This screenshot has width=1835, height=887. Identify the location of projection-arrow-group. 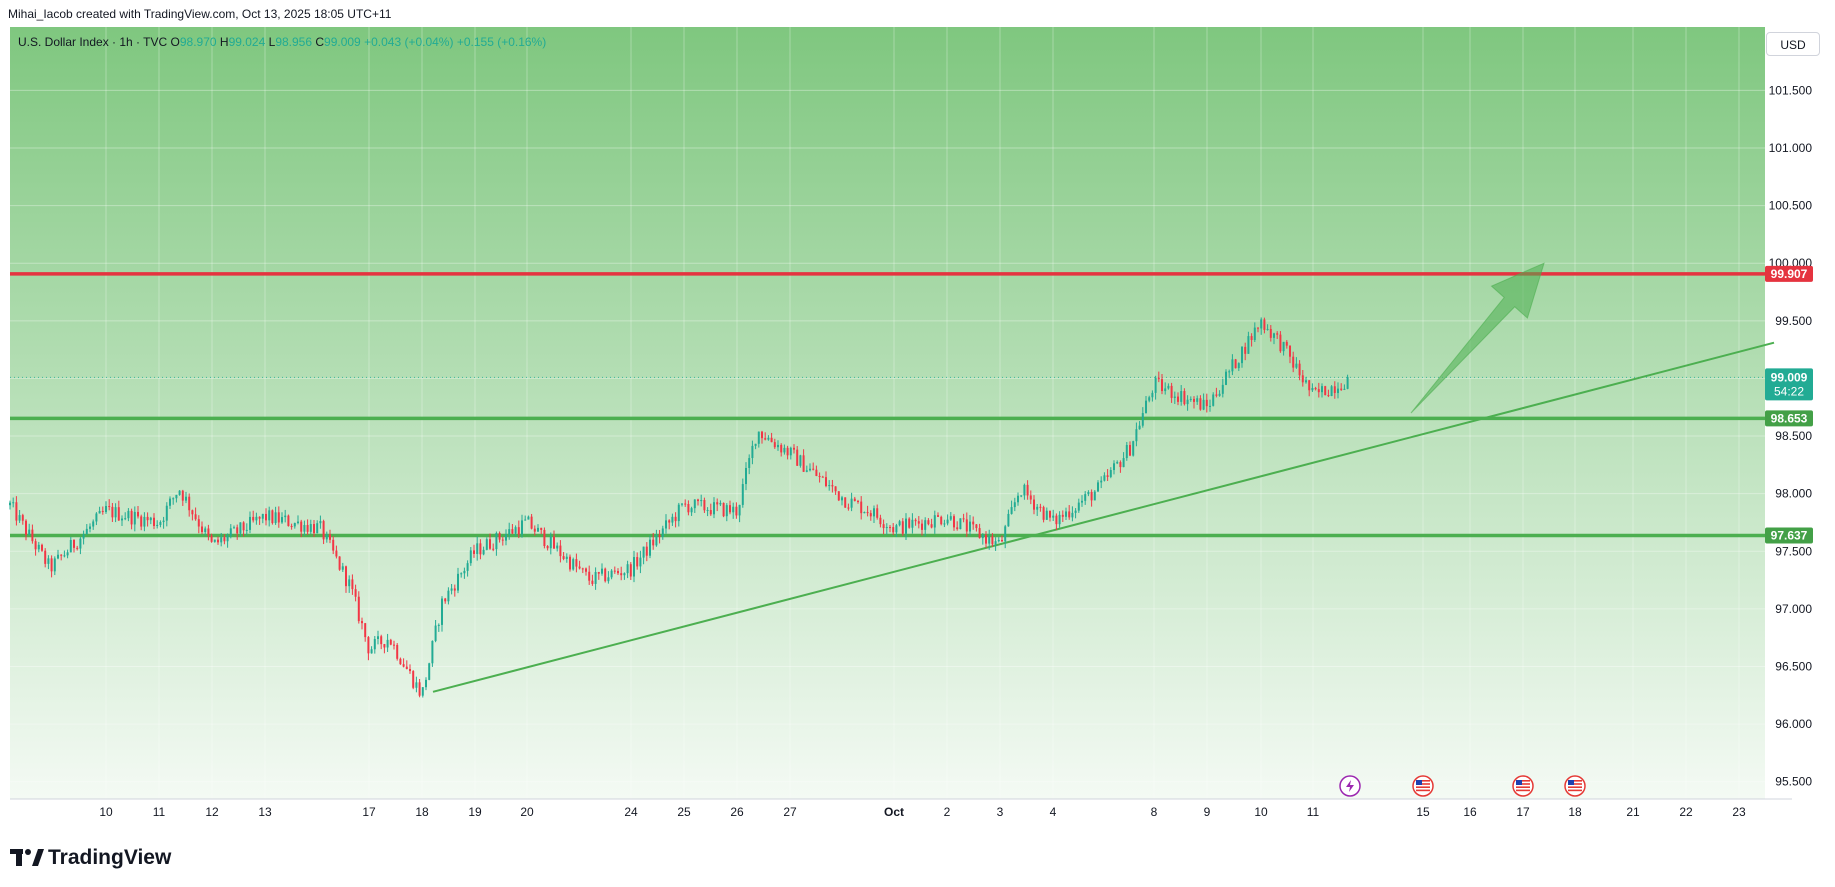
(1477, 338).